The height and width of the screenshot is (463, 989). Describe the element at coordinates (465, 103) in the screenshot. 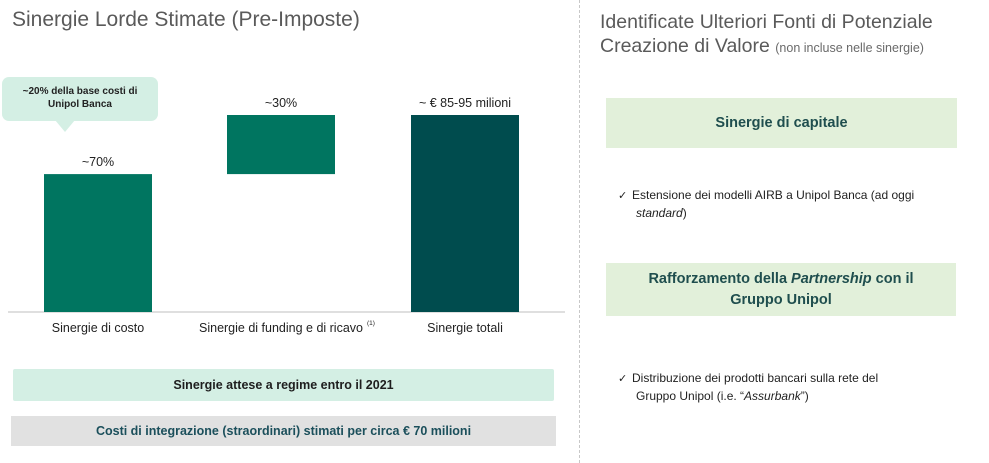

I see `data-label-3: ~ € 85-95 milioni` at that location.